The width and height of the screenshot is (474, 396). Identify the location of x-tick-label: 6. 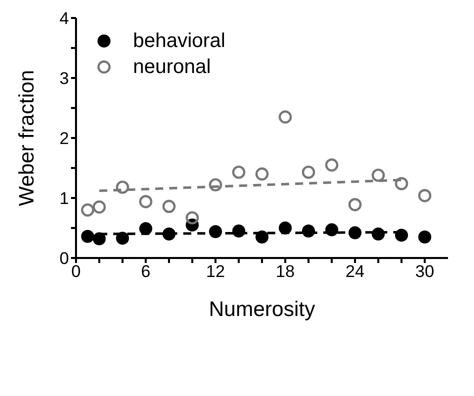
(145, 272).